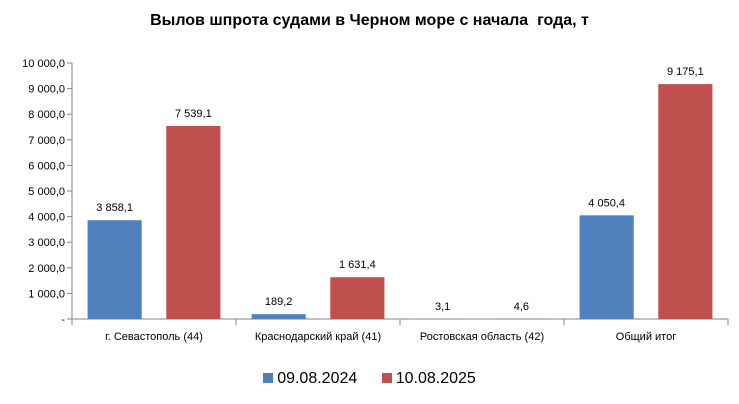 The height and width of the screenshot is (404, 739). I want to click on y-tick-label: 7 000,0, so click(46, 141).